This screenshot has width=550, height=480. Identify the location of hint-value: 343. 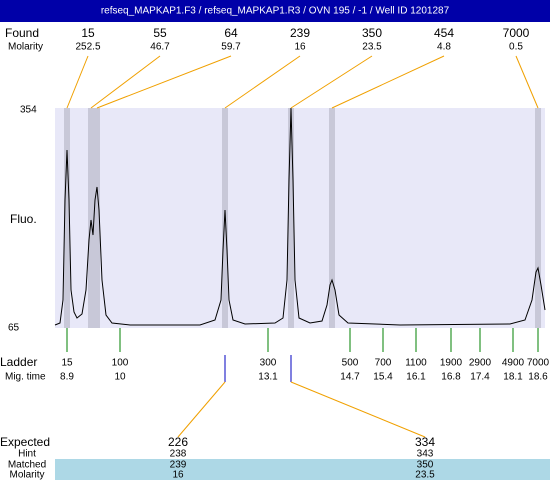
(425, 454).